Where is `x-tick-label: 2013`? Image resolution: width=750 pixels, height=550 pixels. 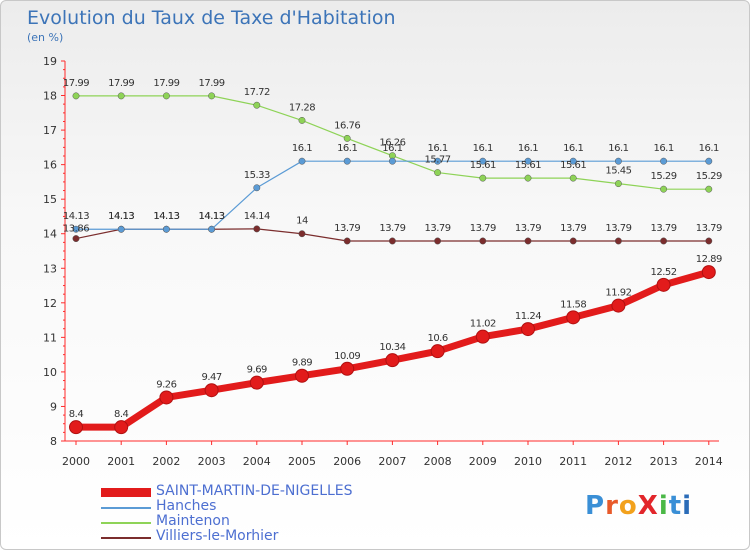
x-tick-label: 2013 is located at coordinates (664, 461).